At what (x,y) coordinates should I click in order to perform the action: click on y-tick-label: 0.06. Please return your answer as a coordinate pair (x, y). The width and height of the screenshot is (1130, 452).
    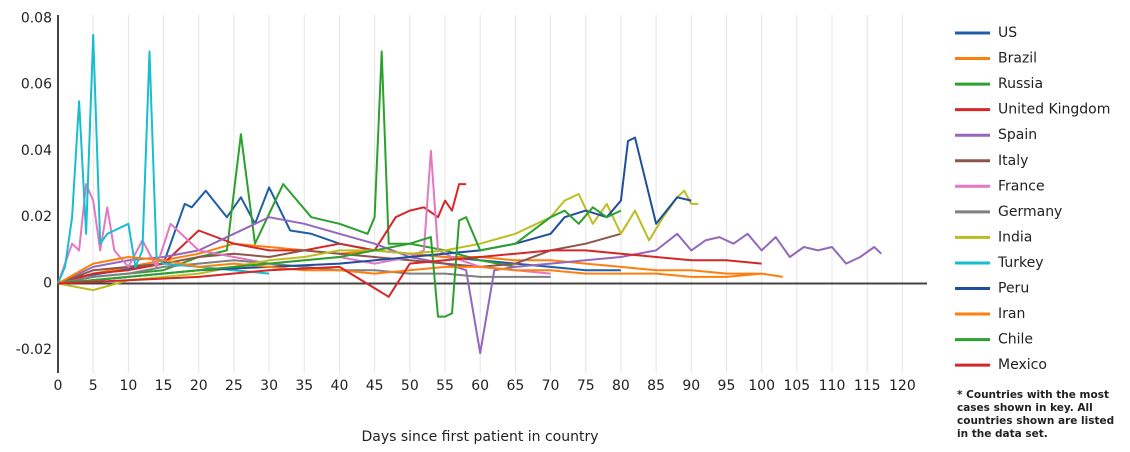
    Looking at the image, I should click on (36, 85).